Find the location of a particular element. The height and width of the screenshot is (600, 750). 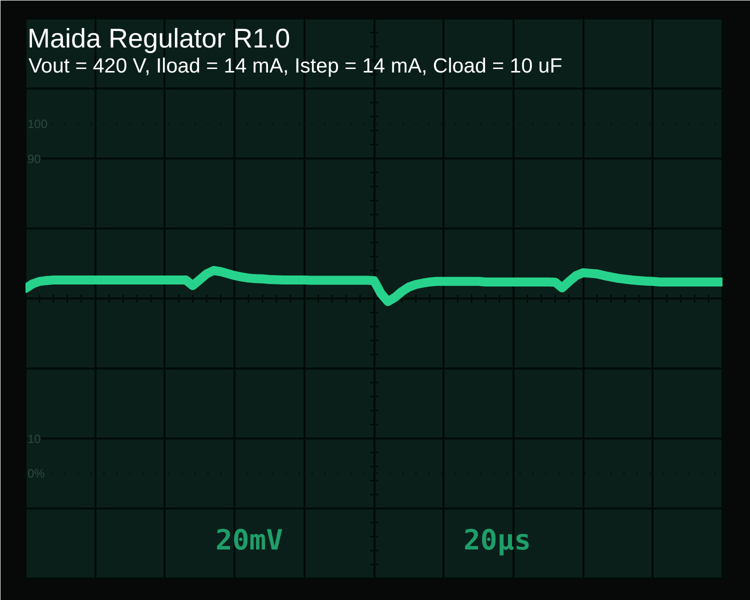

text: 20mV is located at coordinates (250, 540).